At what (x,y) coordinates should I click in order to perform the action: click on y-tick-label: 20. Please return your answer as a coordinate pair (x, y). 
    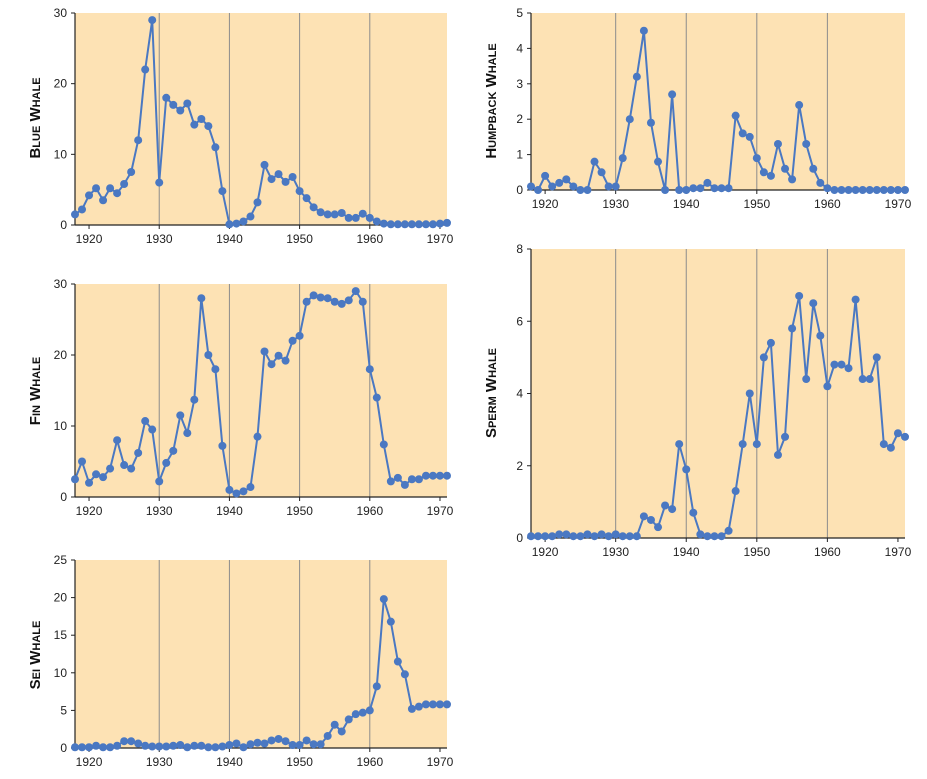
    Looking at the image, I should click on (61, 355).